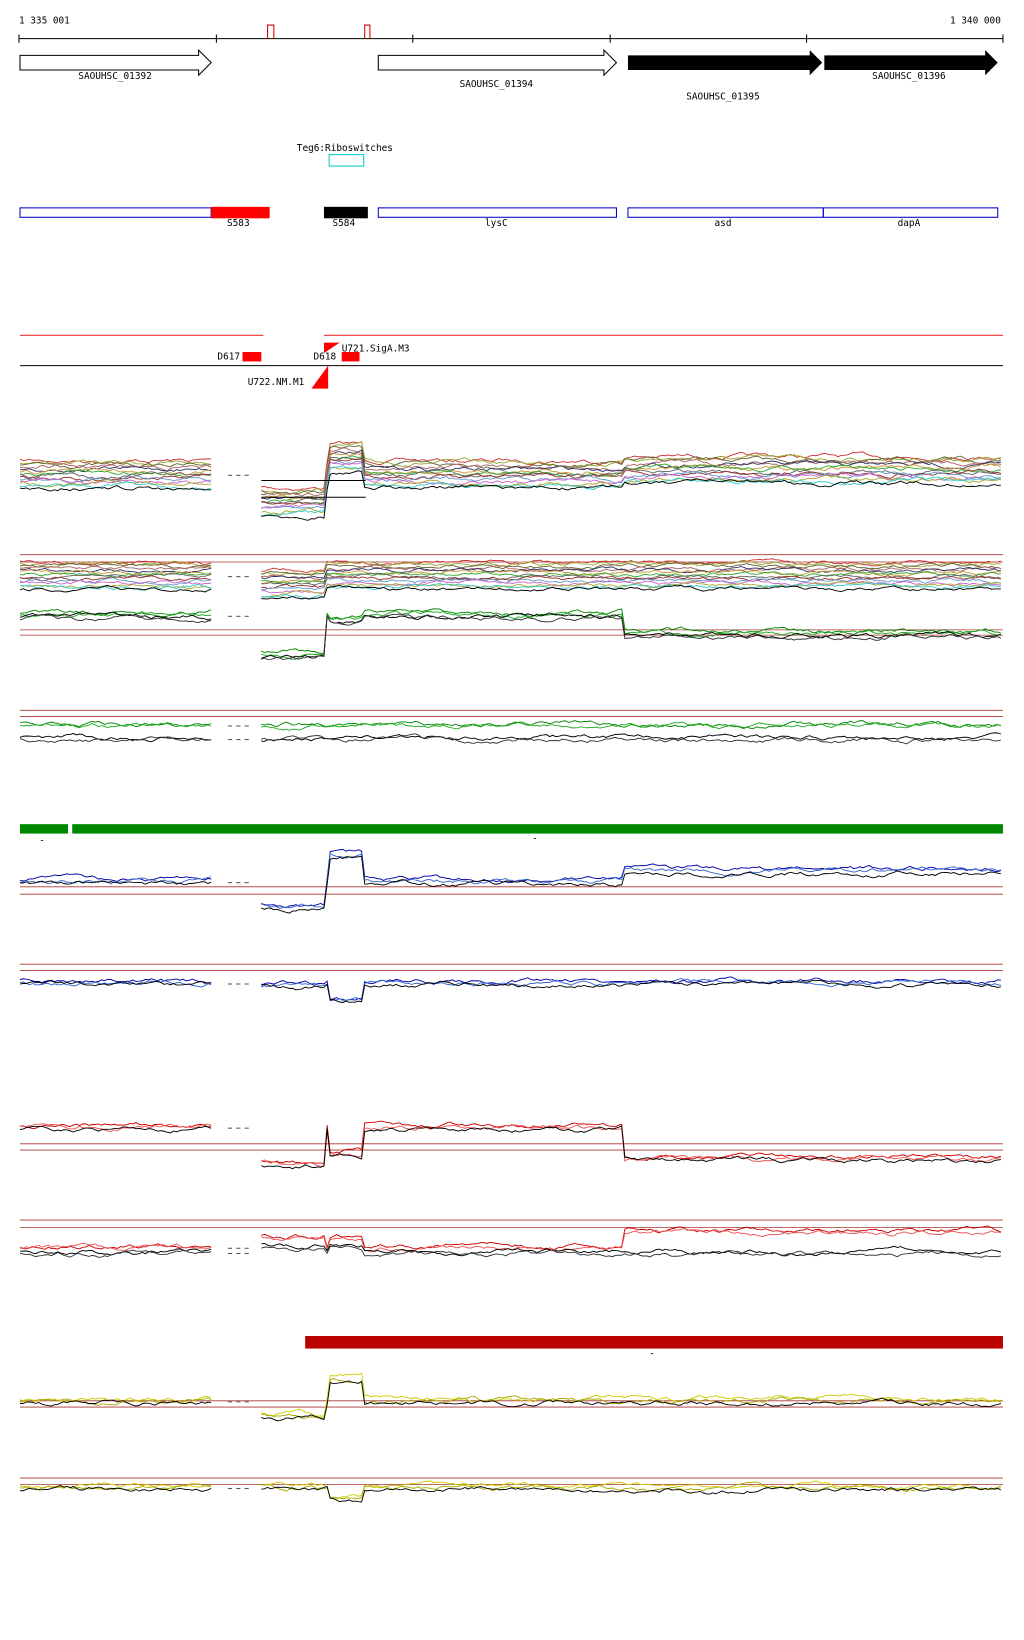 Image resolution: width=1024 pixels, height=1640 pixels. Describe the element at coordinates (509, 212) in the screenshot. I see `annotation-boxes` at that location.